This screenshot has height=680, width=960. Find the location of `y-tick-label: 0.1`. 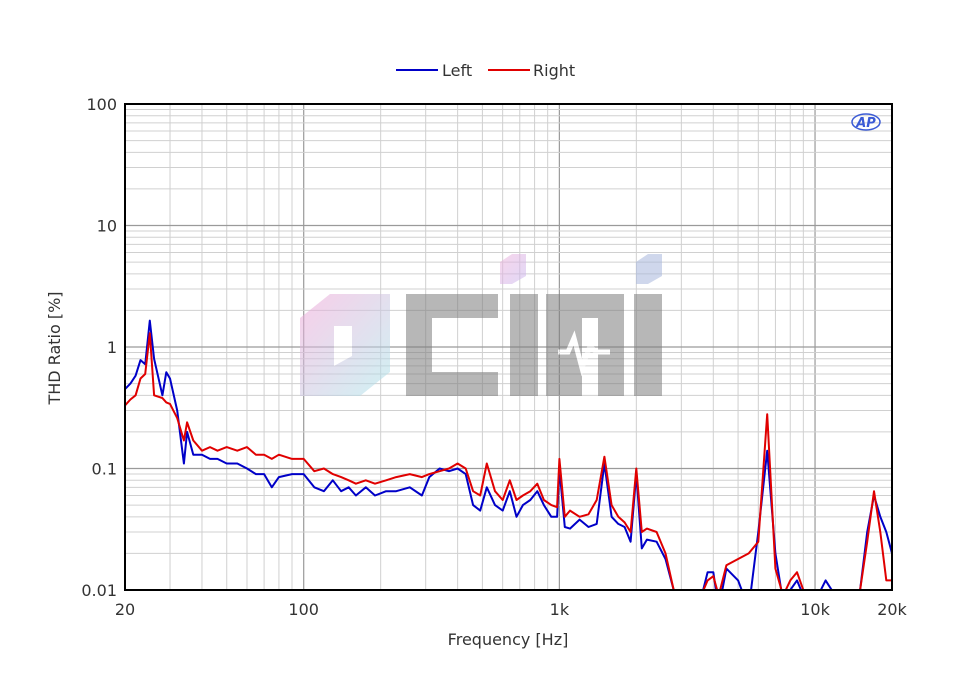

y-tick-label: 0.1 is located at coordinates (104, 469).